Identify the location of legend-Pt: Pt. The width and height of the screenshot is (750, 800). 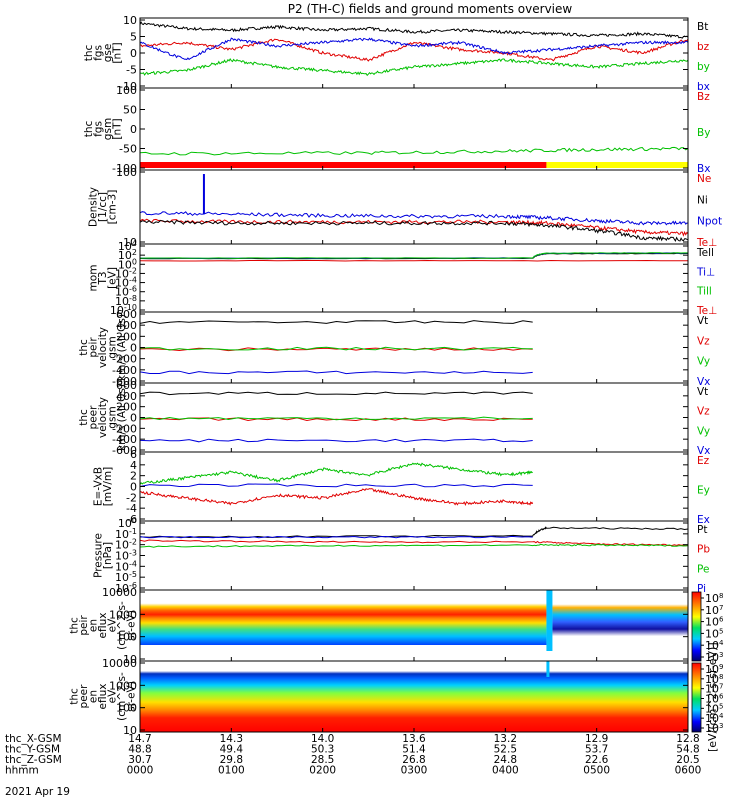
(702, 530).